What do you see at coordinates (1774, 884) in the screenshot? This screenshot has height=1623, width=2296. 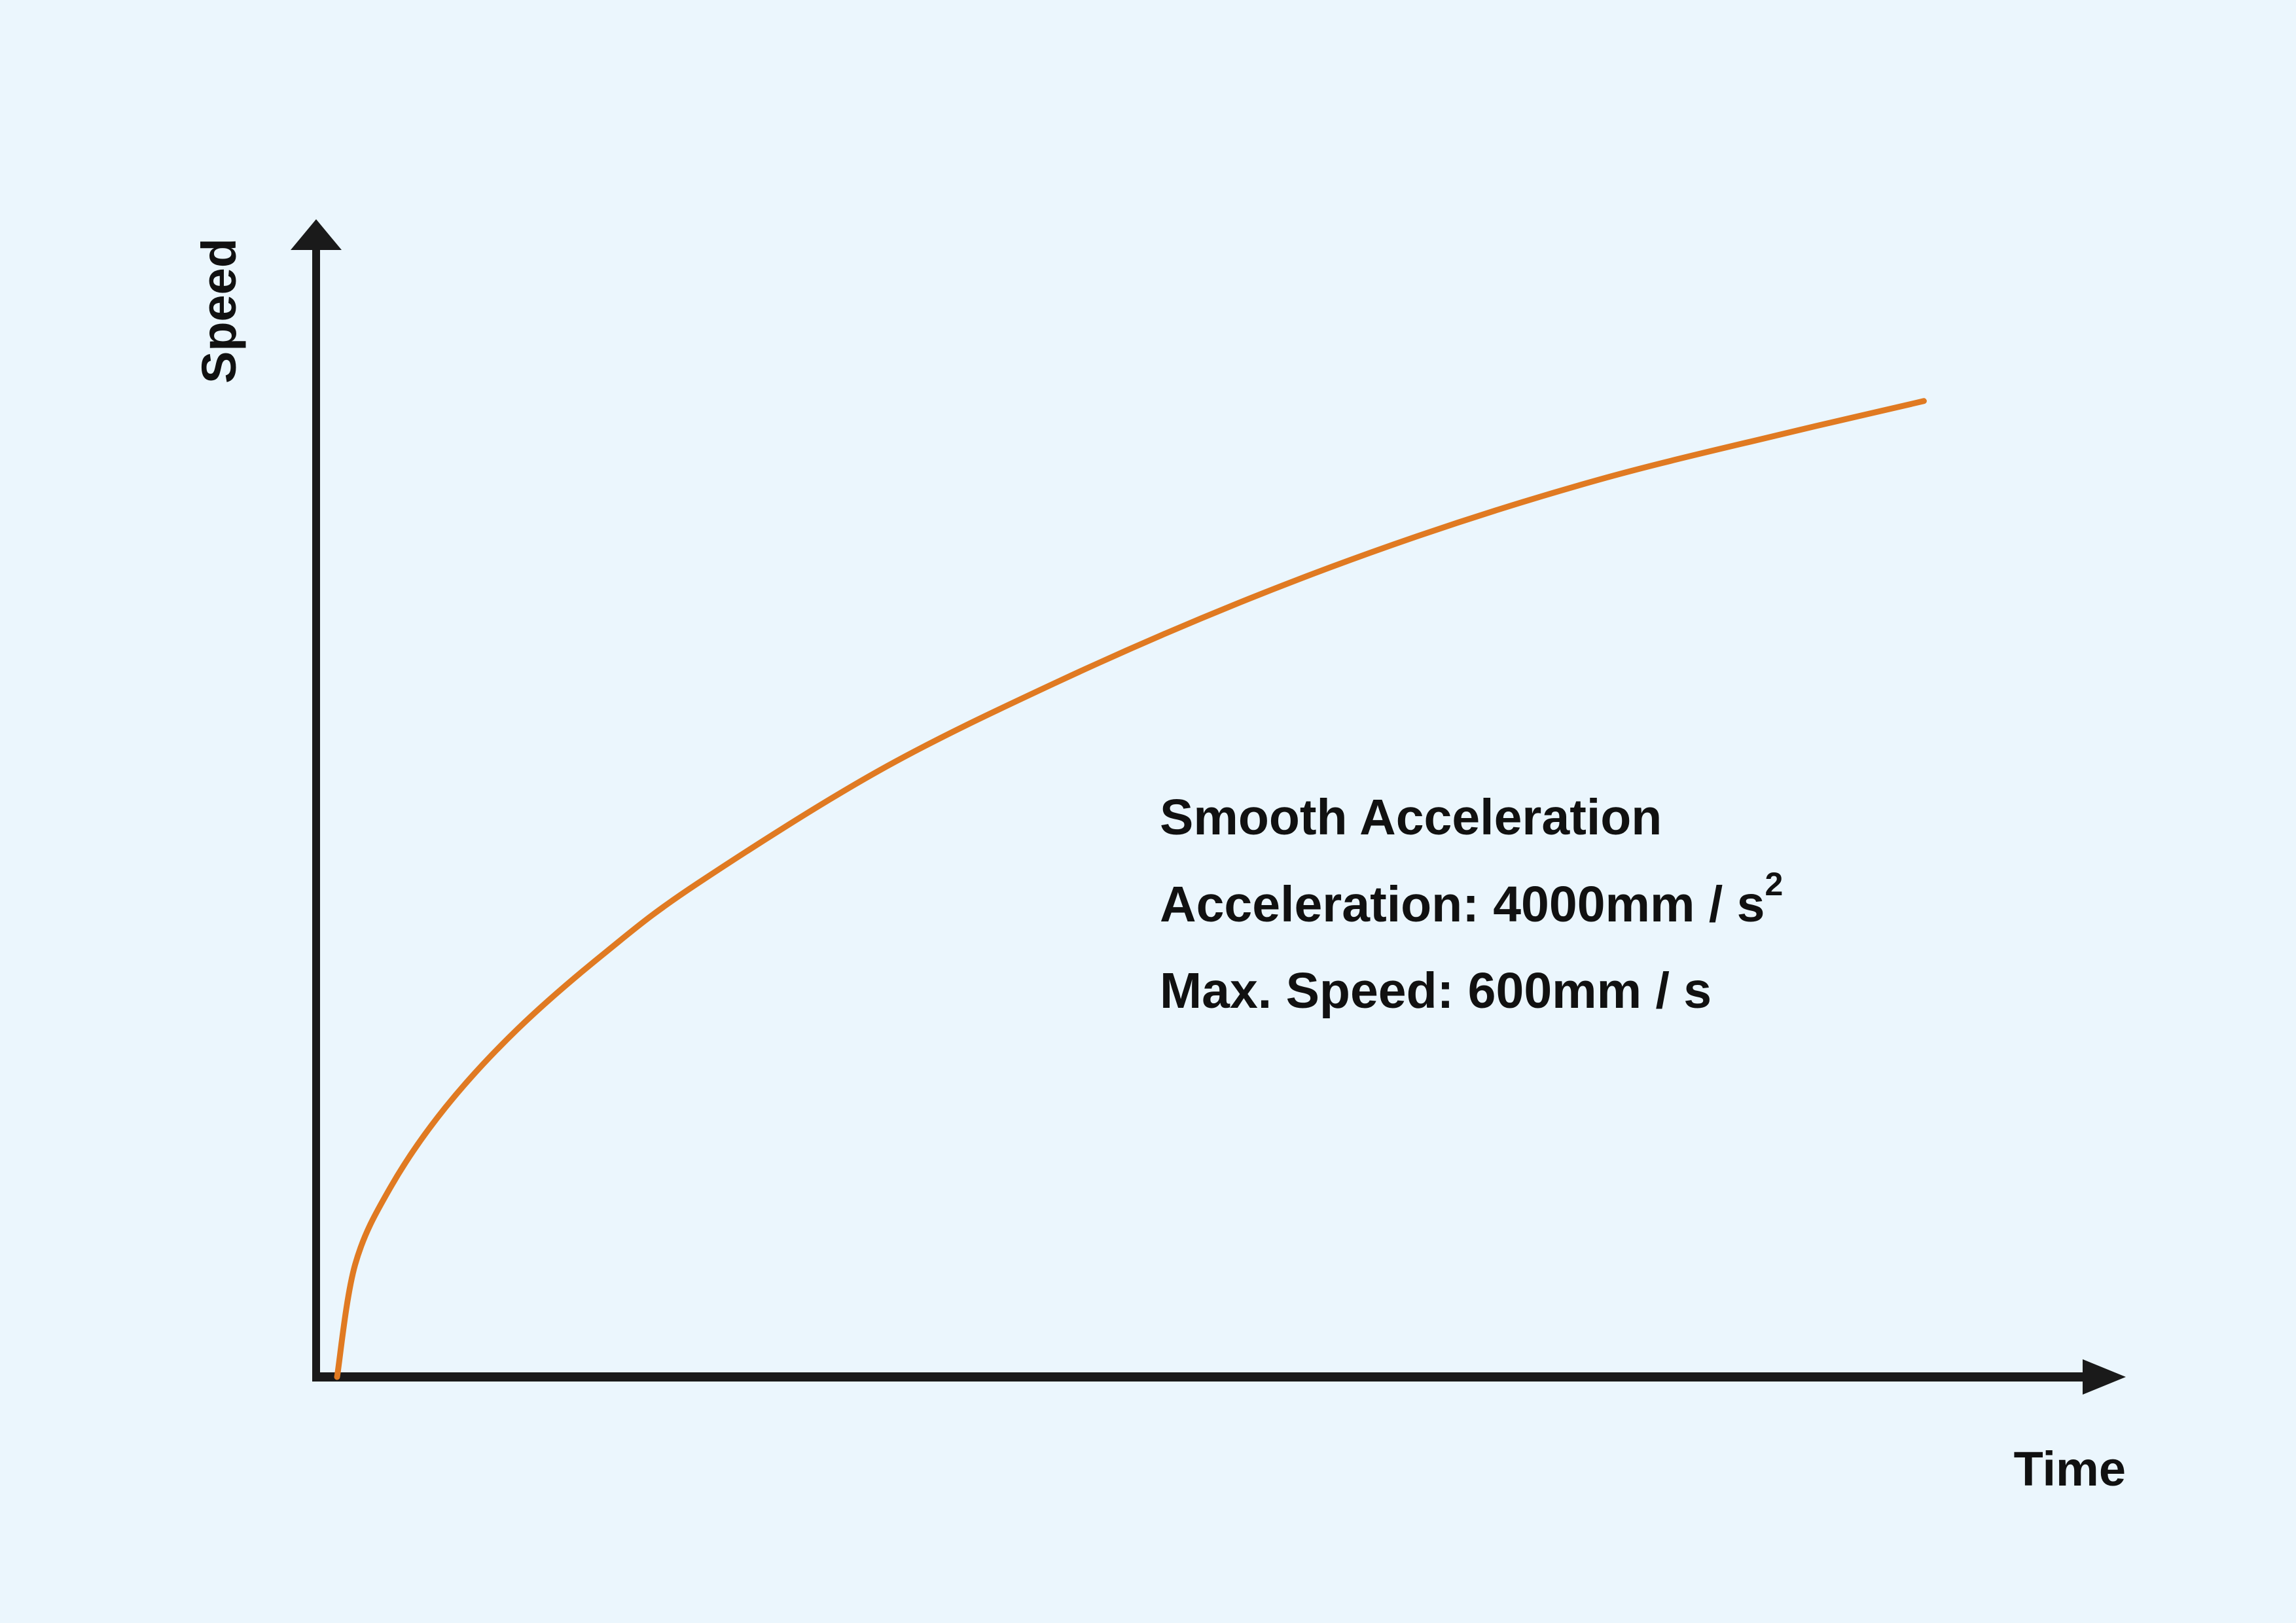 I see `acceleration-superscript: 2` at bounding box center [1774, 884].